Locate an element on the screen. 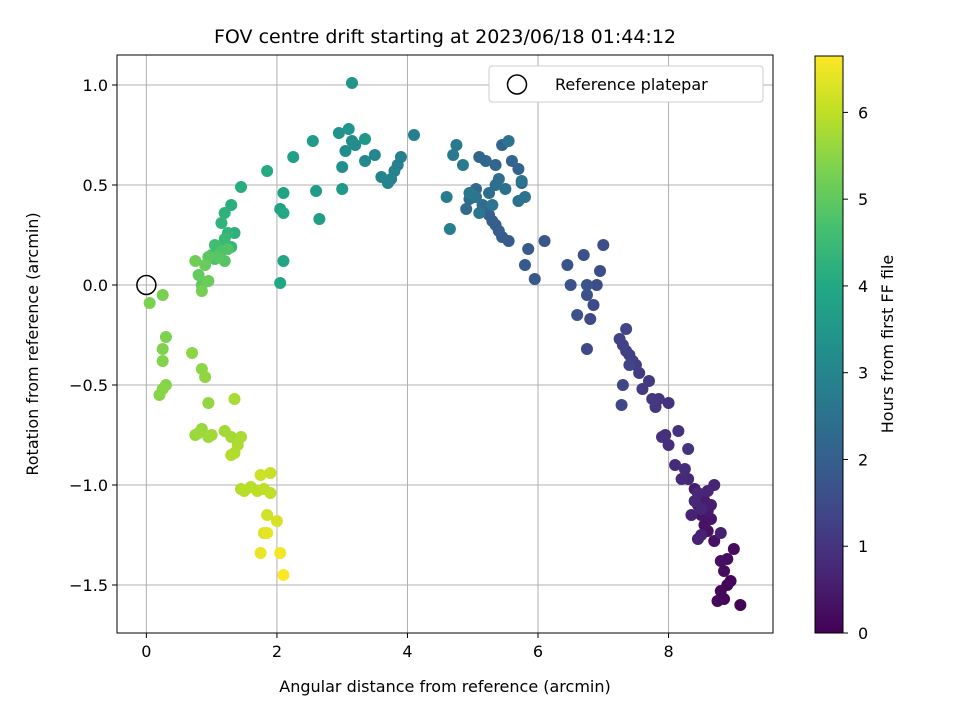  colorbar-tick-label: 4 is located at coordinates (863, 286).